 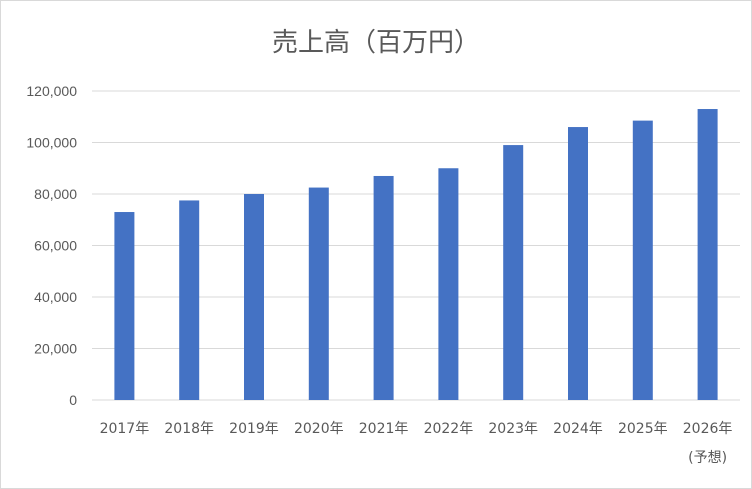 What do you see at coordinates (578, 429) in the screenshot?
I see `x-tick-label: 2024年` at bounding box center [578, 429].